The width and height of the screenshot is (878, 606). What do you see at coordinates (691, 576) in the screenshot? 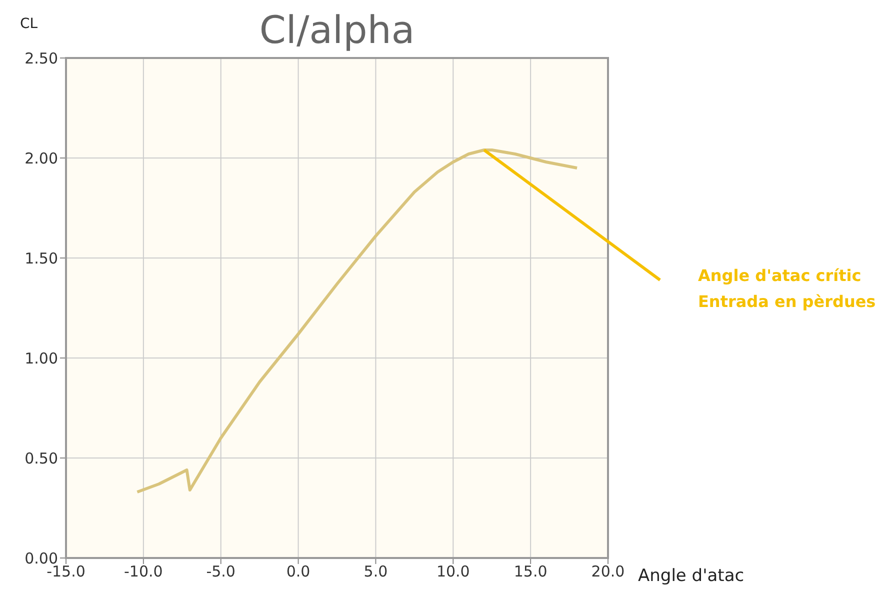
I see `x-axis-title: Angle d'atac` at bounding box center [691, 576].